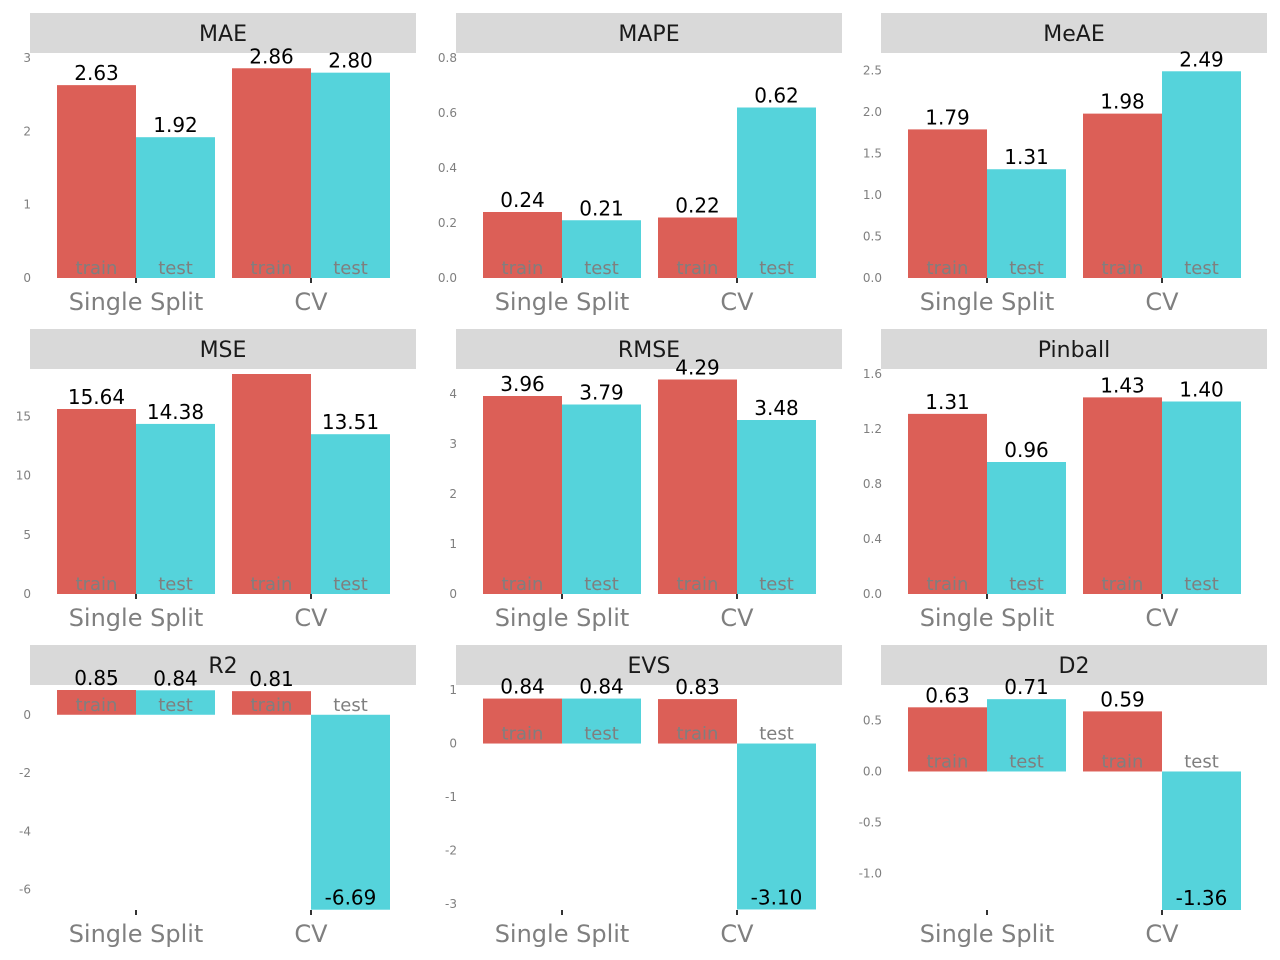 The height and width of the screenshot is (960, 1280). I want to click on y-tick-label: -1.0, so click(870, 873).